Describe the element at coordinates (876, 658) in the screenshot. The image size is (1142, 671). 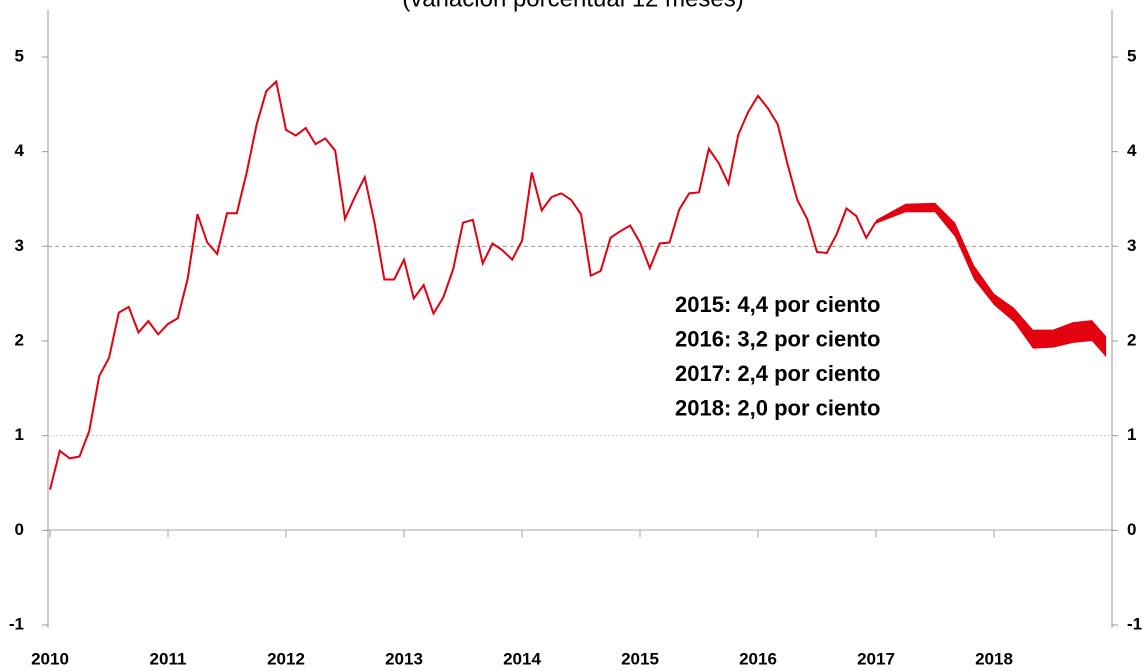
I see `x-tick-label: 2017` at that location.